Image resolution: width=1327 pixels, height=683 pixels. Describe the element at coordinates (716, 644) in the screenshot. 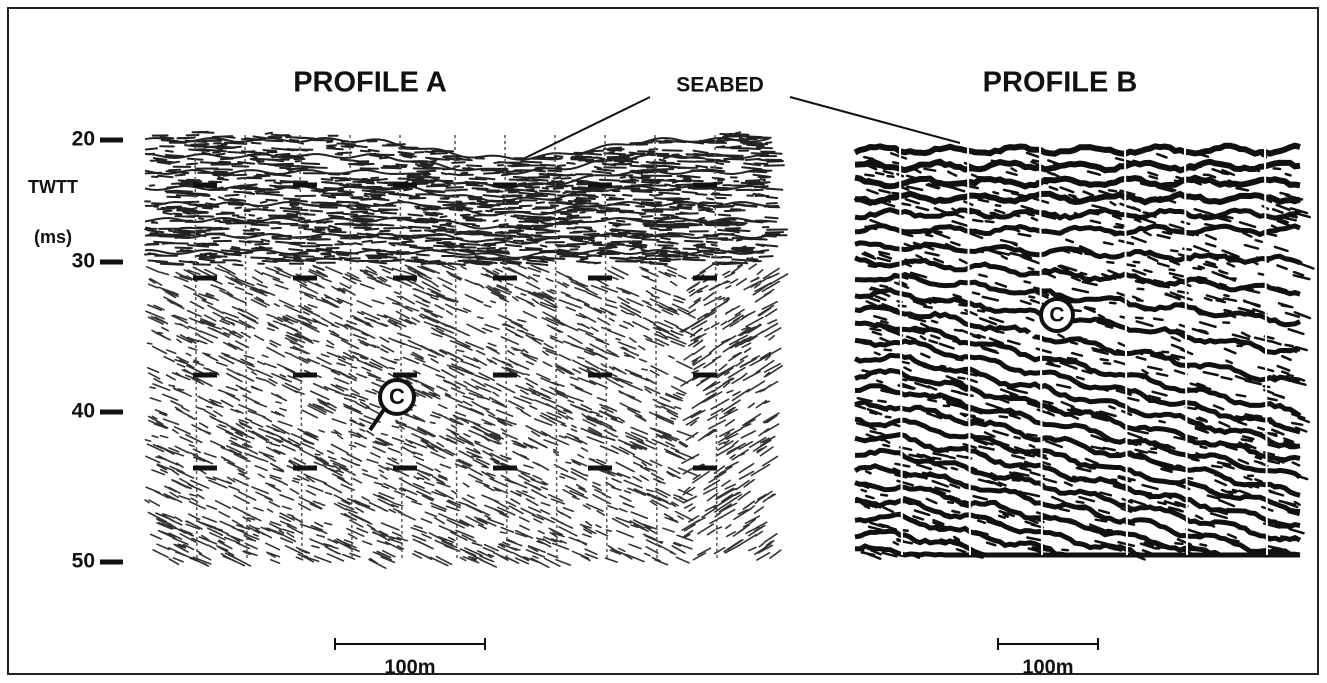

I see `scale-bar` at that location.